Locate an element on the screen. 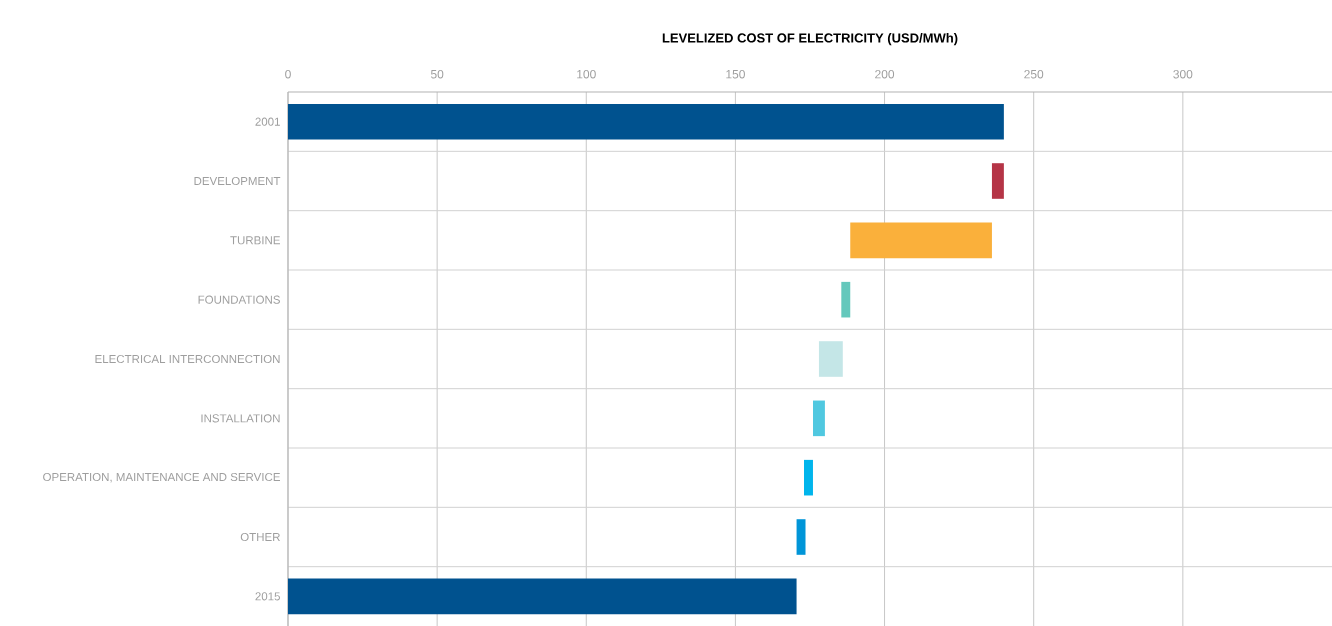 Image resolution: width=1332 pixels, height=626 pixels. y-tick-label: TURBINE is located at coordinates (255, 240).